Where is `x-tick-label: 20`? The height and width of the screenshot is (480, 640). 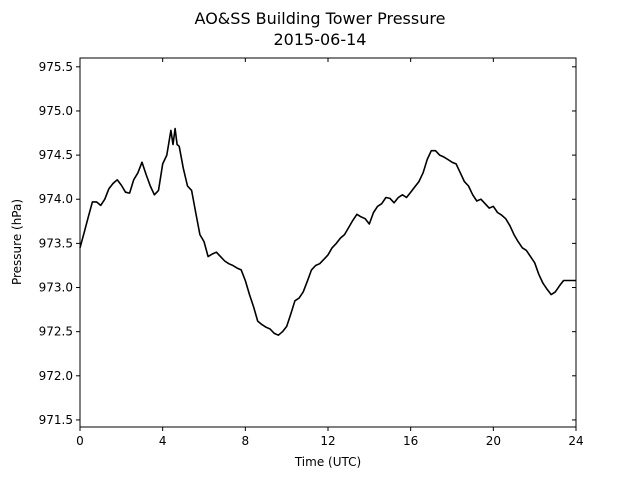 x-tick-label: 20 is located at coordinates (493, 441).